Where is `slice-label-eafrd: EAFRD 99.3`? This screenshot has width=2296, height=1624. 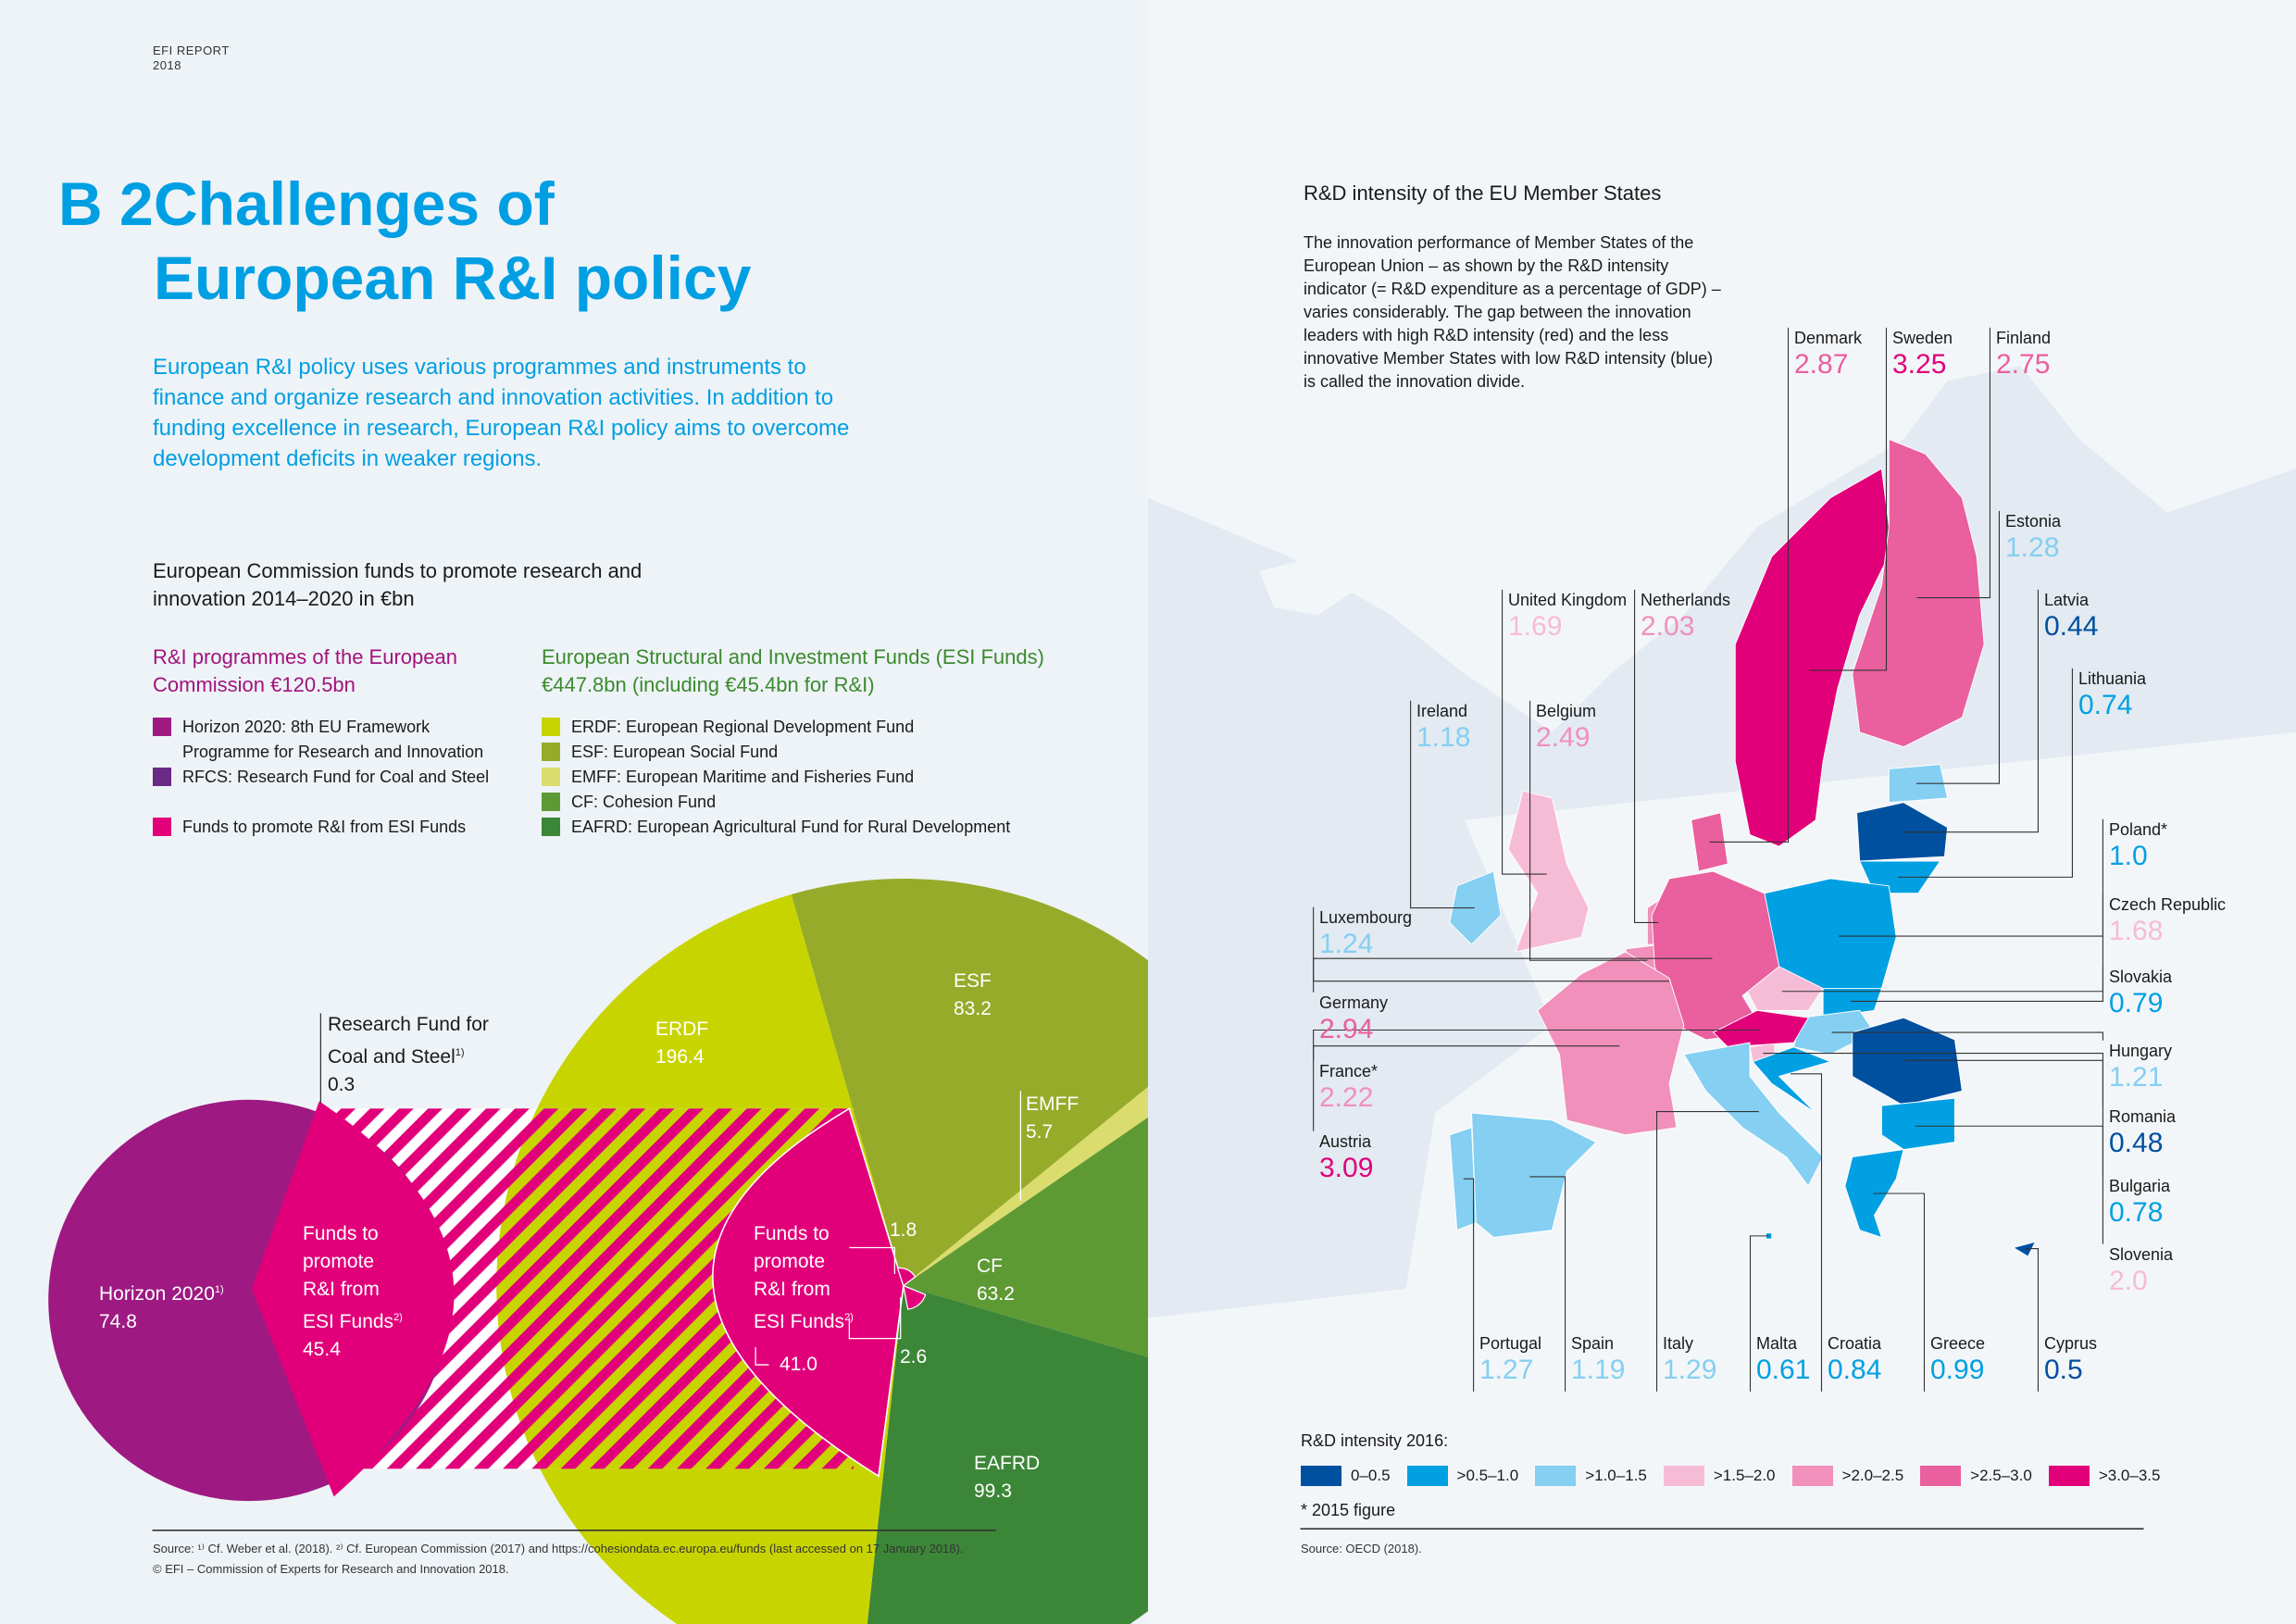
slice-label-eafrd: EAFRD 99.3 is located at coordinates (1007, 1477).